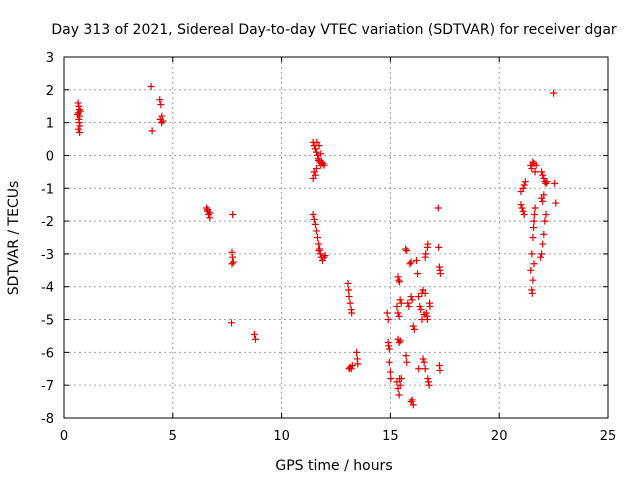 Image resolution: width=640 pixels, height=480 pixels. Describe the element at coordinates (390, 436) in the screenshot. I see `x-tick-label: 15` at that location.